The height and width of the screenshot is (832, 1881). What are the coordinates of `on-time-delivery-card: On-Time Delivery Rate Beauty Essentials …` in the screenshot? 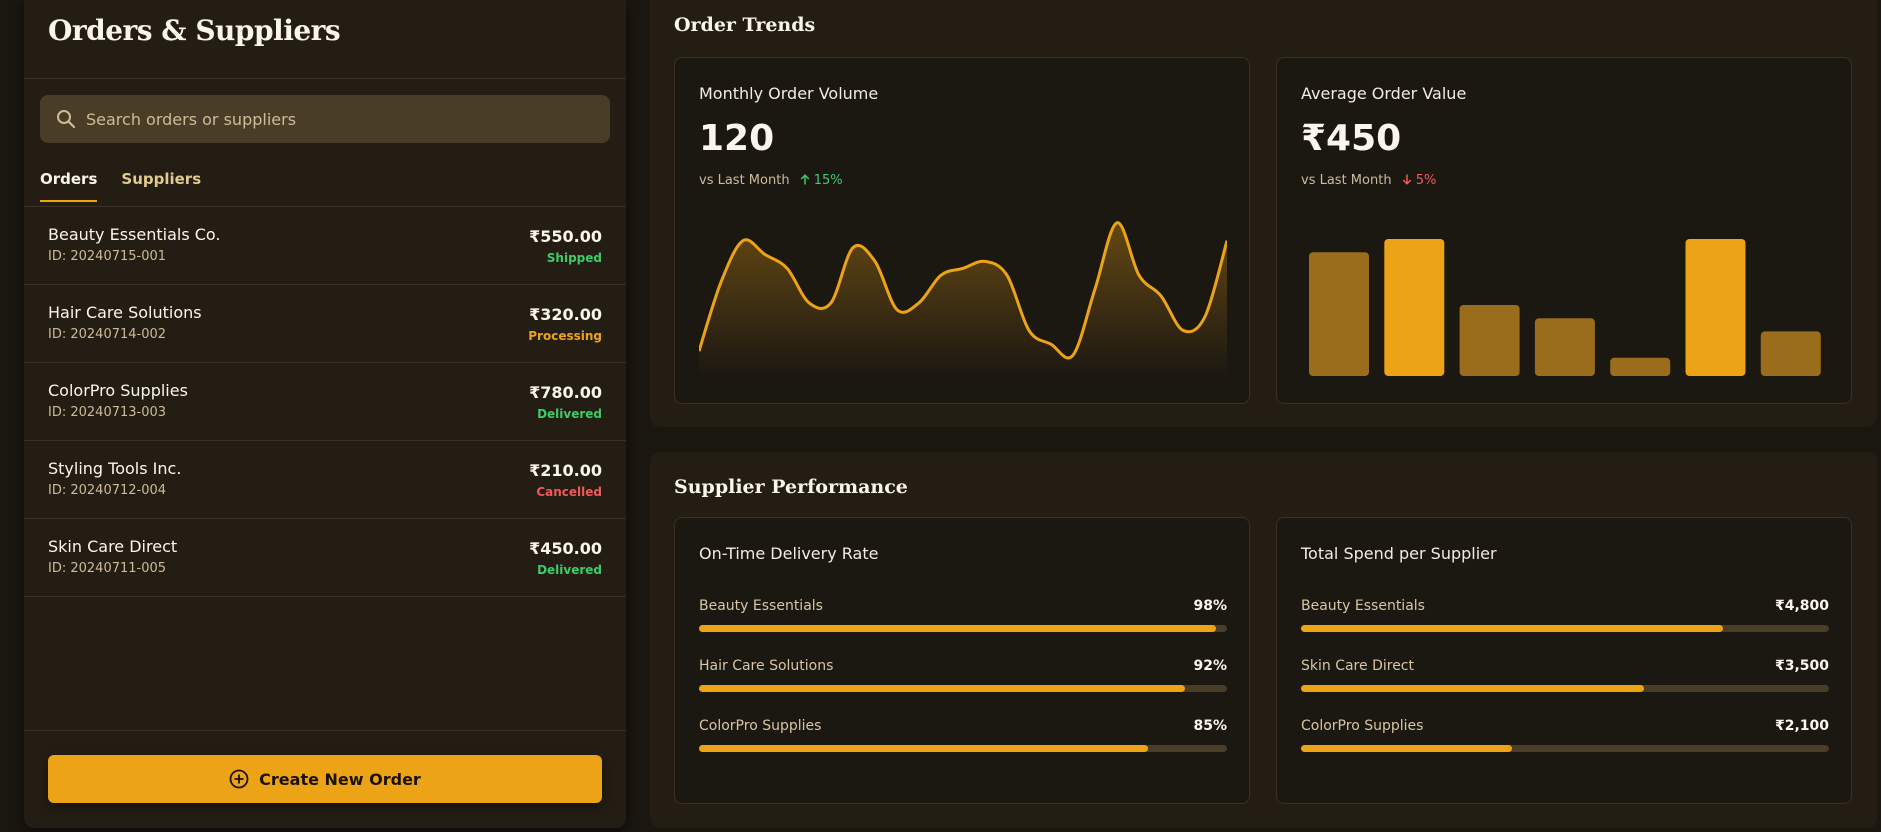 It's located at (962, 660).